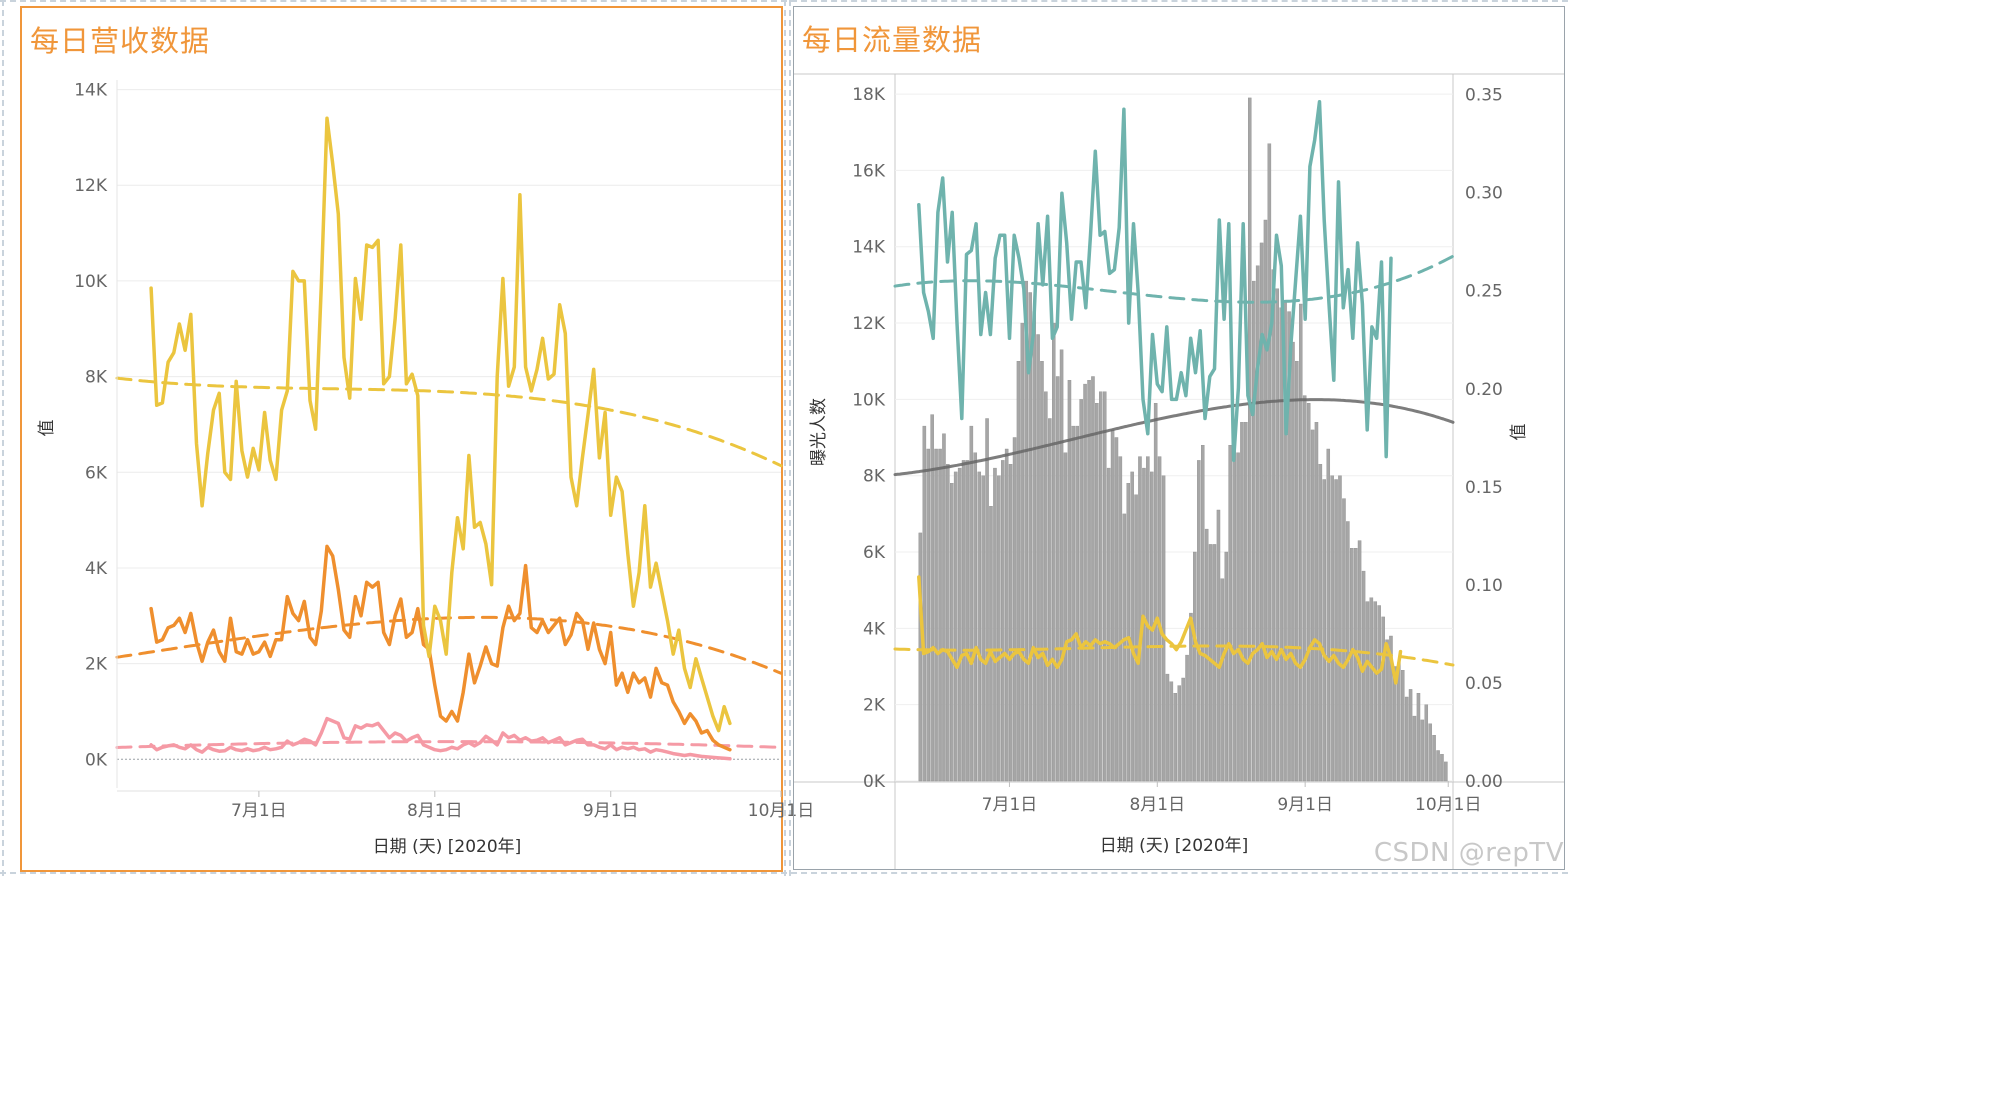 The height and width of the screenshot is (1113, 1995). What do you see at coordinates (96, 378) in the screenshot?
I see `revenue-y-tick-label: 8K` at bounding box center [96, 378].